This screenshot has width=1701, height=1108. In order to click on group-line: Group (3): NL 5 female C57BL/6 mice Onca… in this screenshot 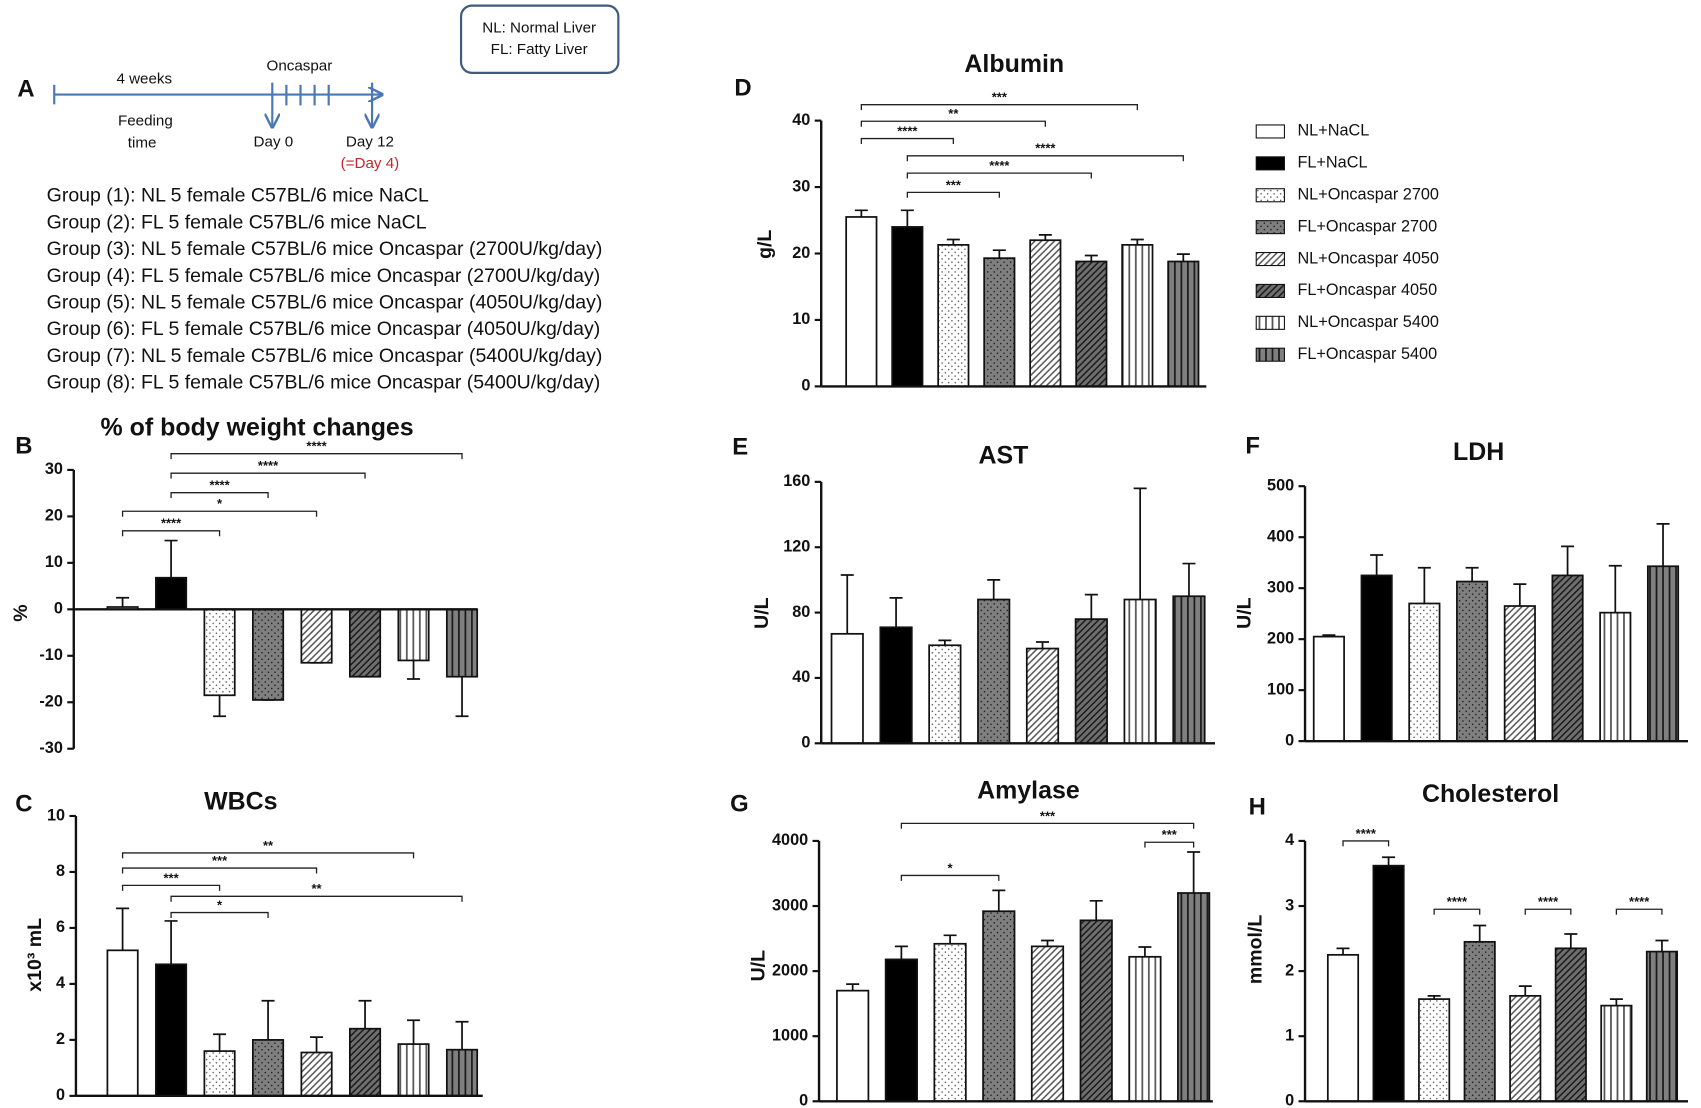, I will do `click(325, 249)`.